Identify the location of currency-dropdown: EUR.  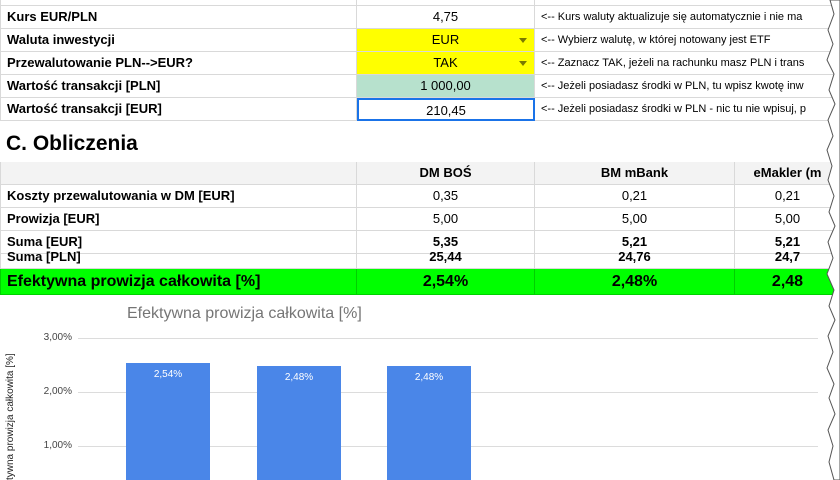
(446, 40).